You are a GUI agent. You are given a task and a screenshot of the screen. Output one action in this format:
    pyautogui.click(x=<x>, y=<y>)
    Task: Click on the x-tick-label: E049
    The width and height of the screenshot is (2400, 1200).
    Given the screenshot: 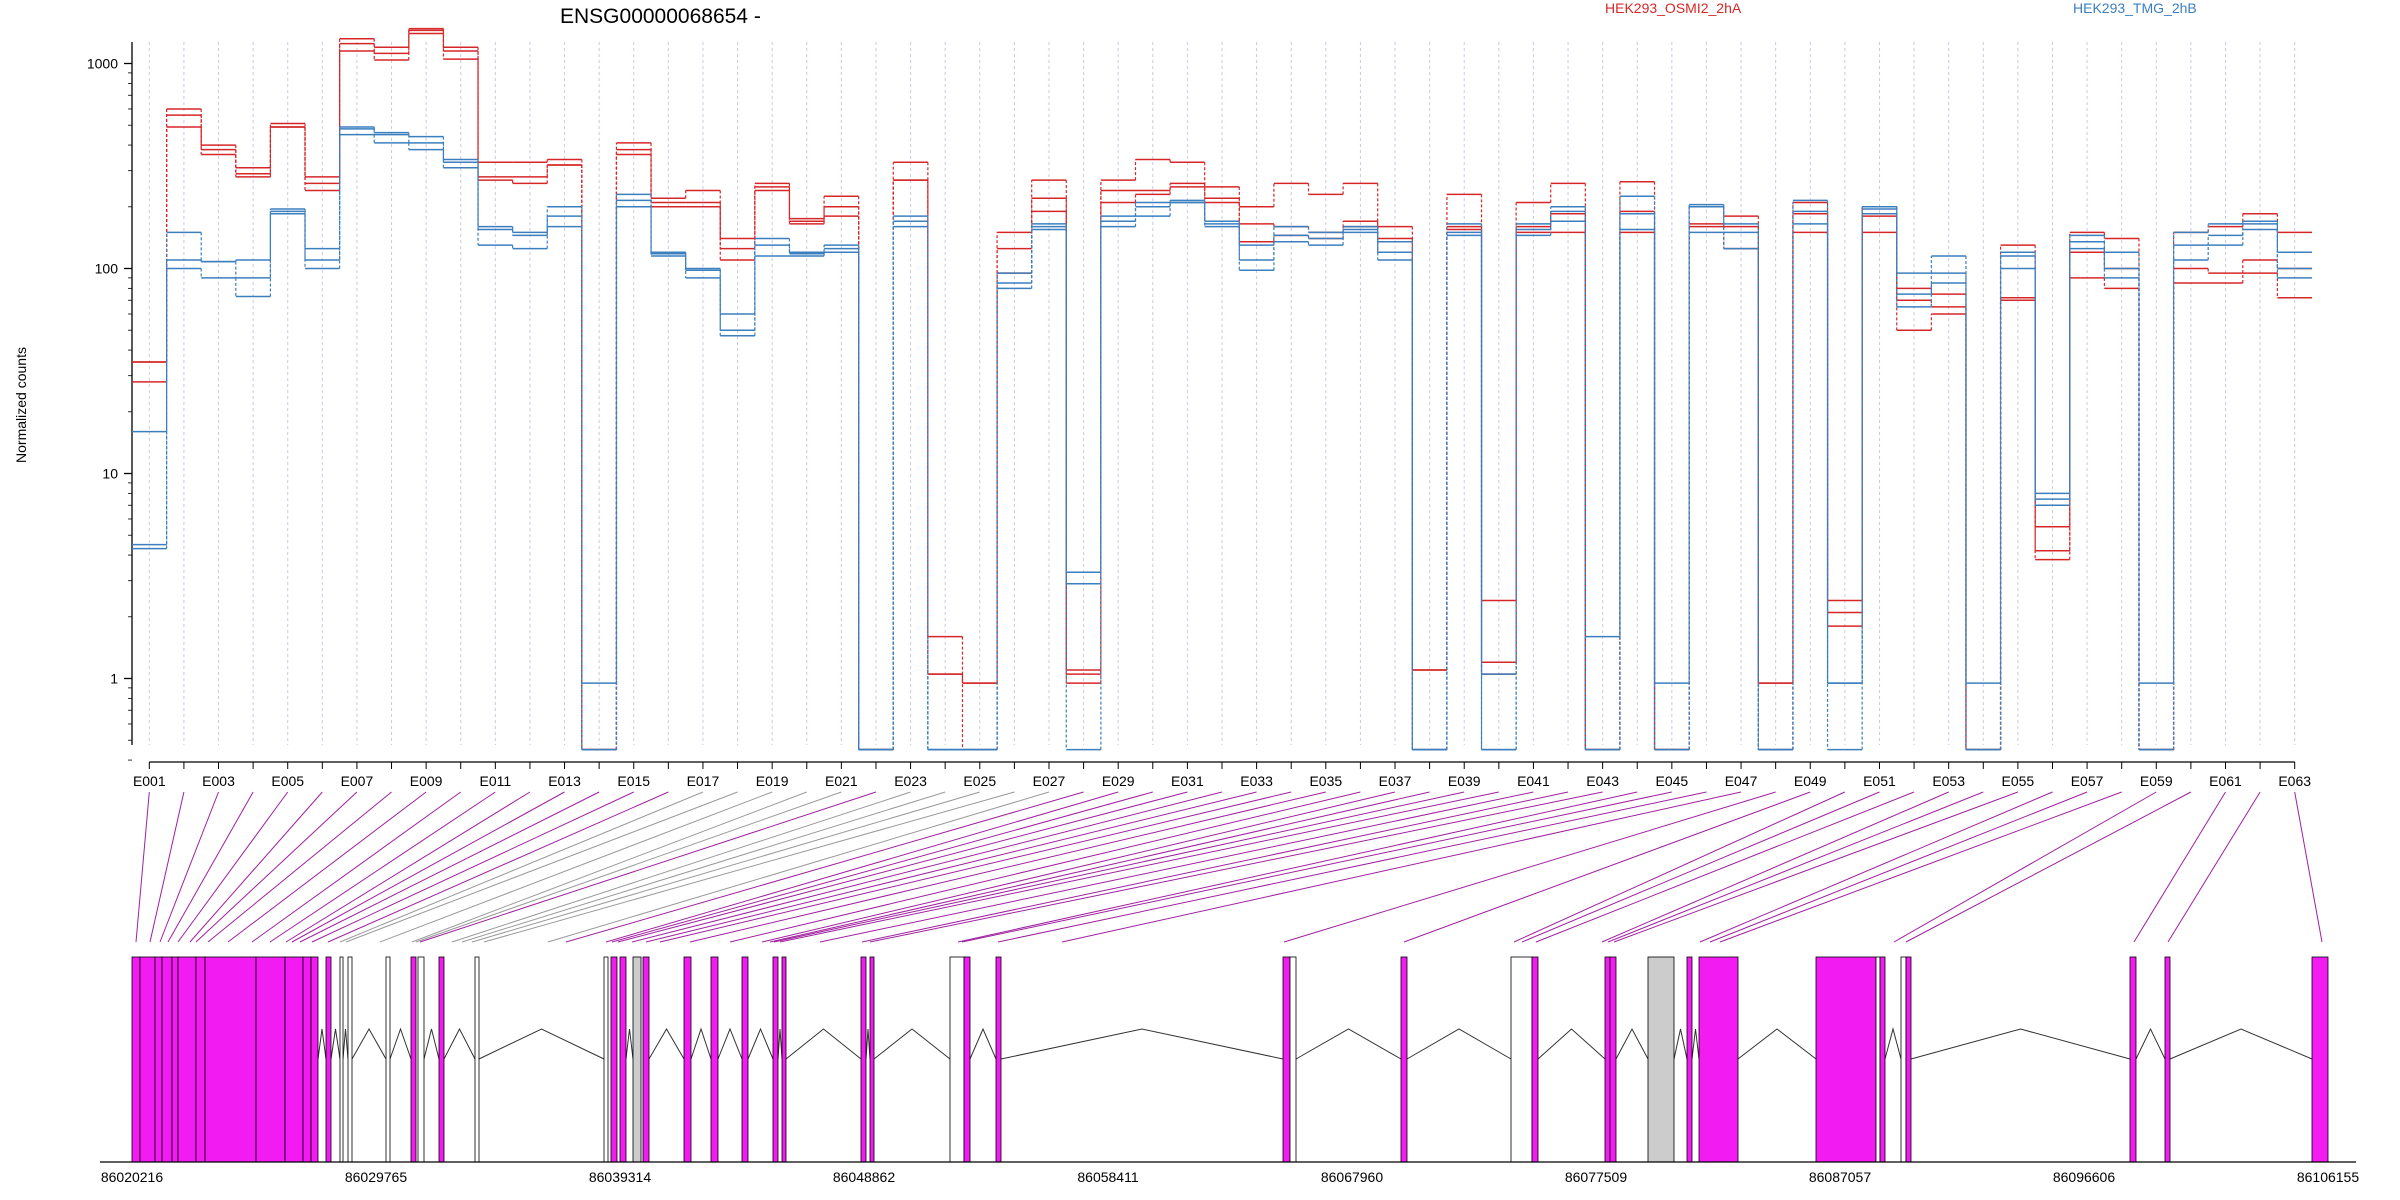 What is the action you would take?
    pyautogui.click(x=1810, y=781)
    